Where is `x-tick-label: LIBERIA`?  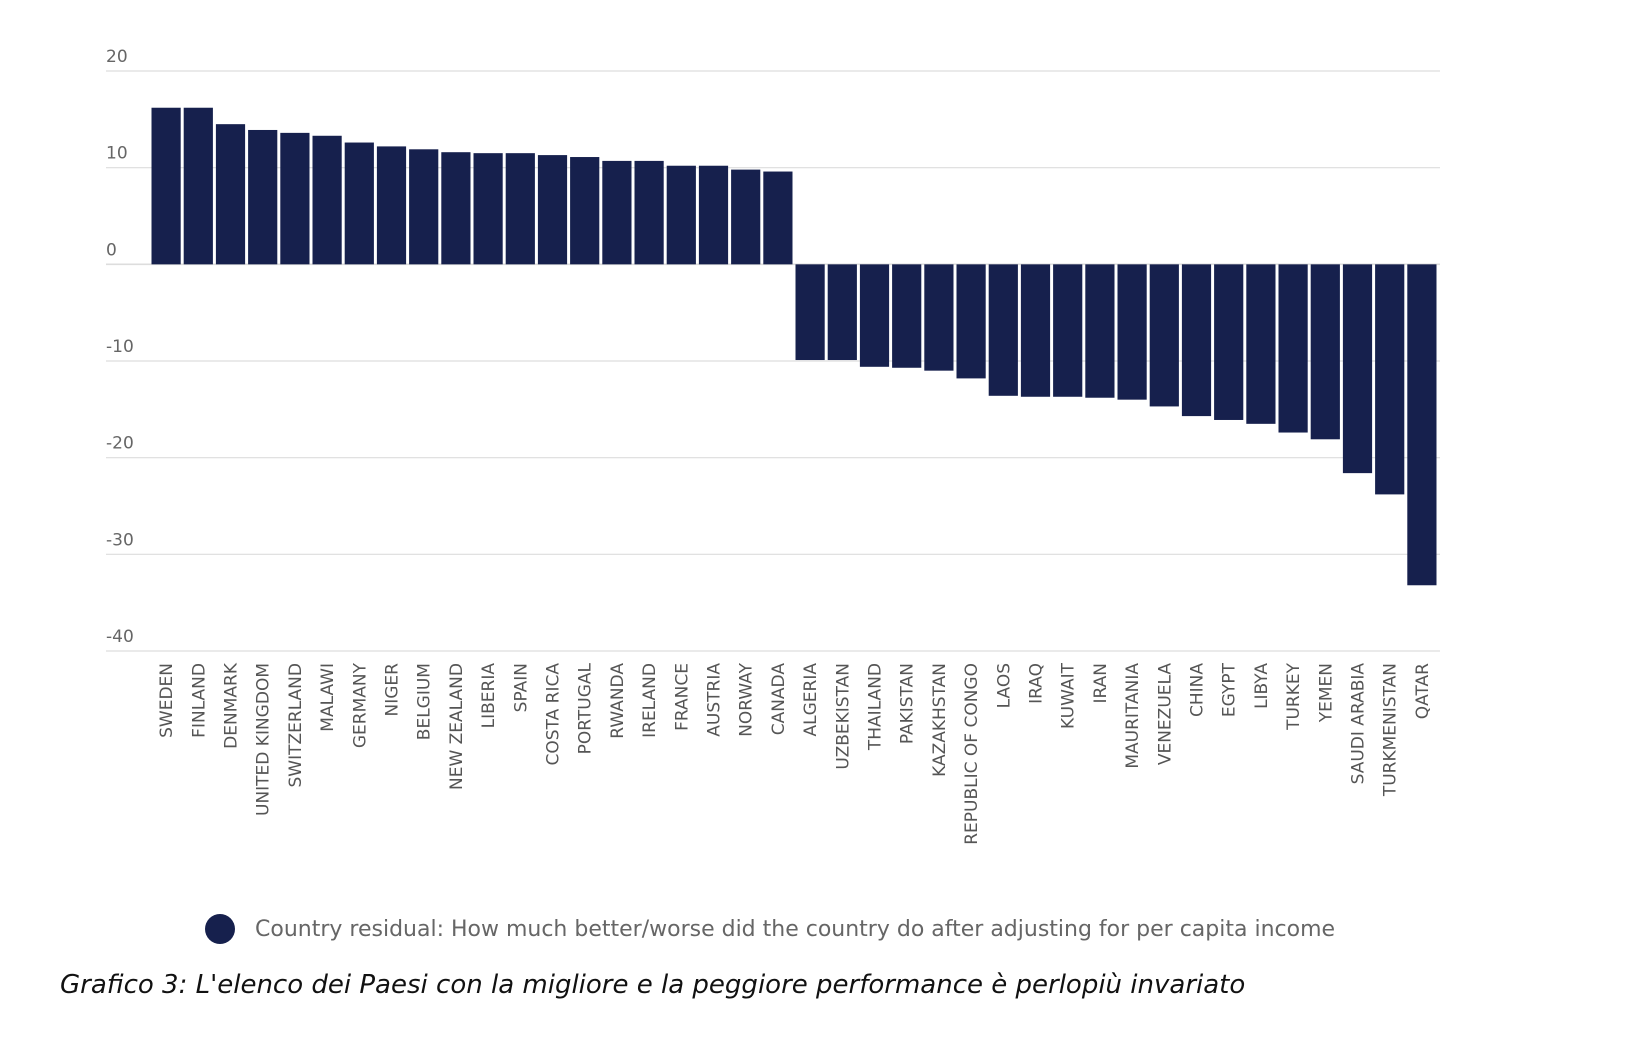 x-tick-label: LIBERIA is located at coordinates (489, 696).